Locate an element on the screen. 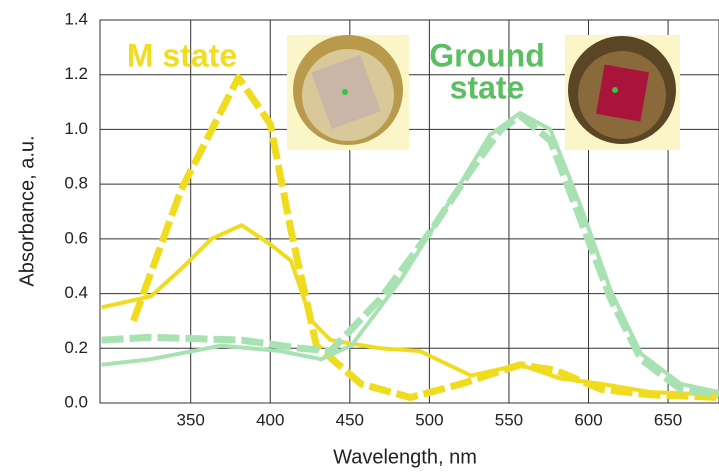 This screenshot has height=473, width=719. y-tick-label: 1.0 is located at coordinates (76, 128).